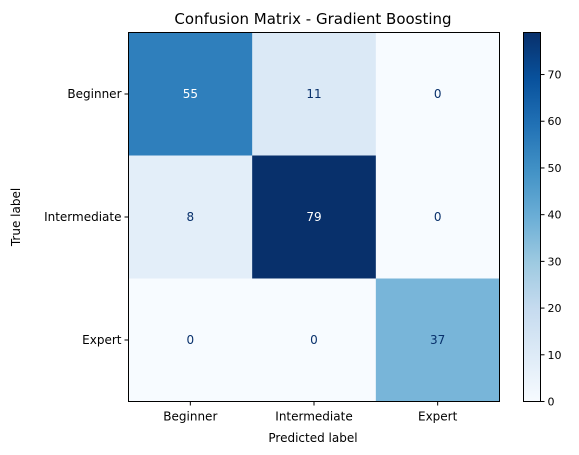 Image resolution: width=579 pixels, height=455 pixels. Describe the element at coordinates (313, 417) in the screenshot. I see `x-tick-label: Intermediate` at that location.